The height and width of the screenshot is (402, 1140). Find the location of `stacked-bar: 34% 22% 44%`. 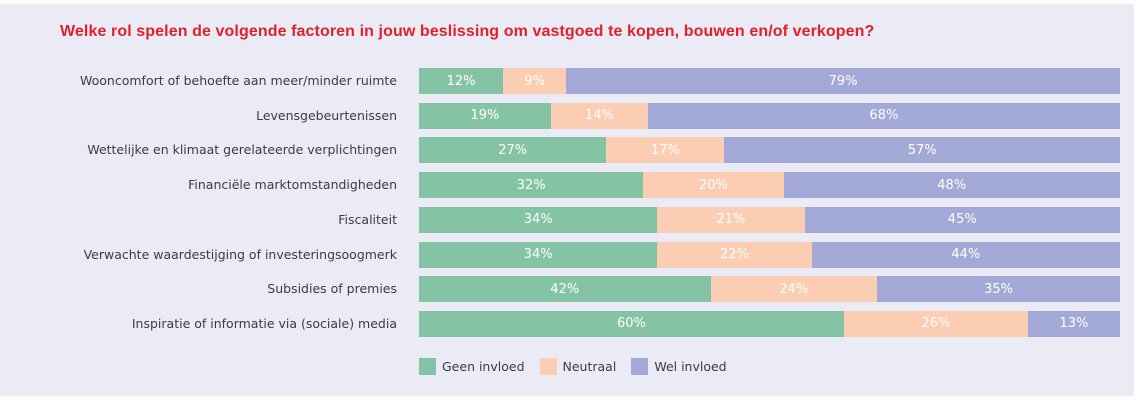

stacked-bar: 34% 22% 44% is located at coordinates (769, 254).